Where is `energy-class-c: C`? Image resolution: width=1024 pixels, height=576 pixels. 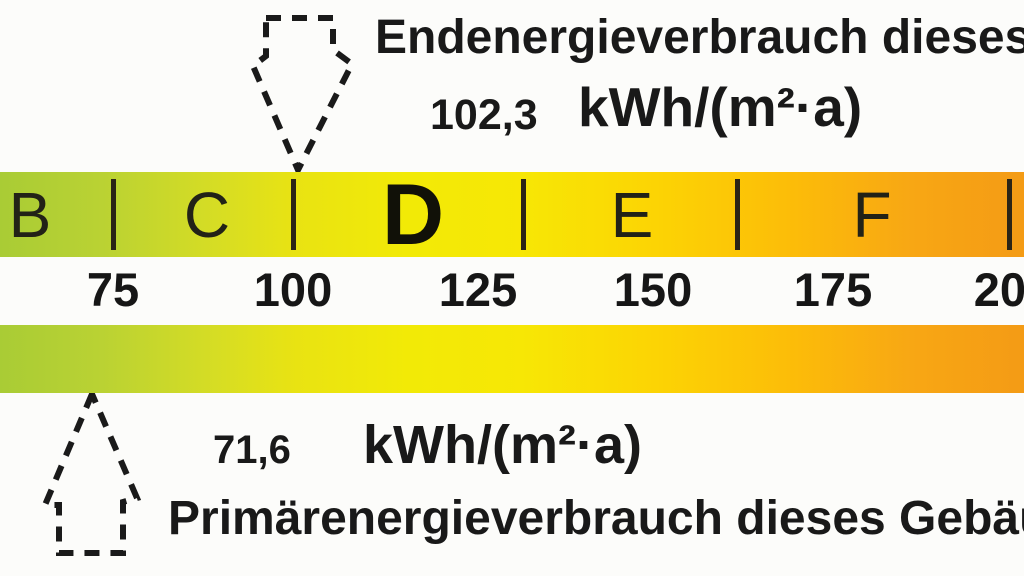 energy-class-c: C is located at coordinates (207, 214).